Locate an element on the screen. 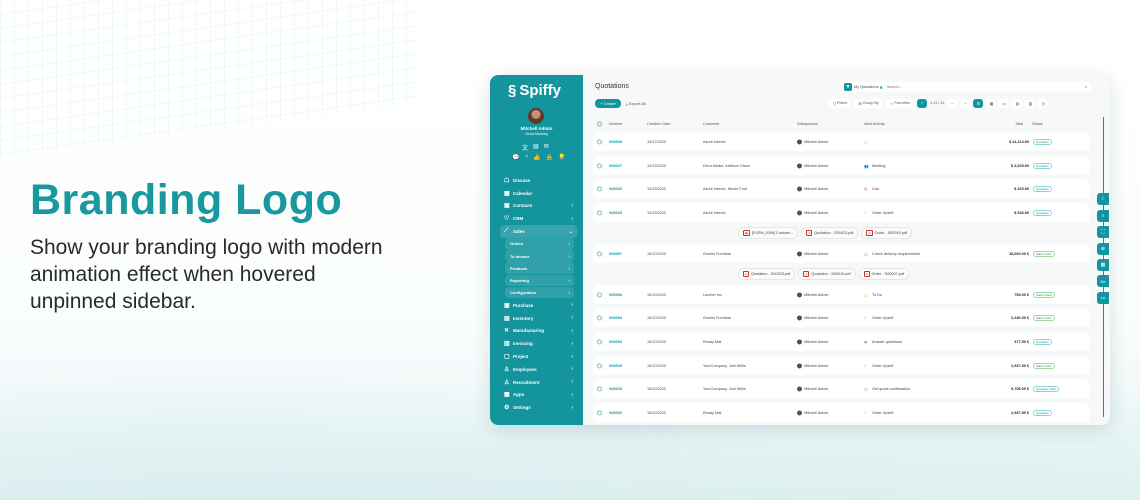 The image size is (1140, 500). grid-icon: ▦ is located at coordinates (1103, 265).